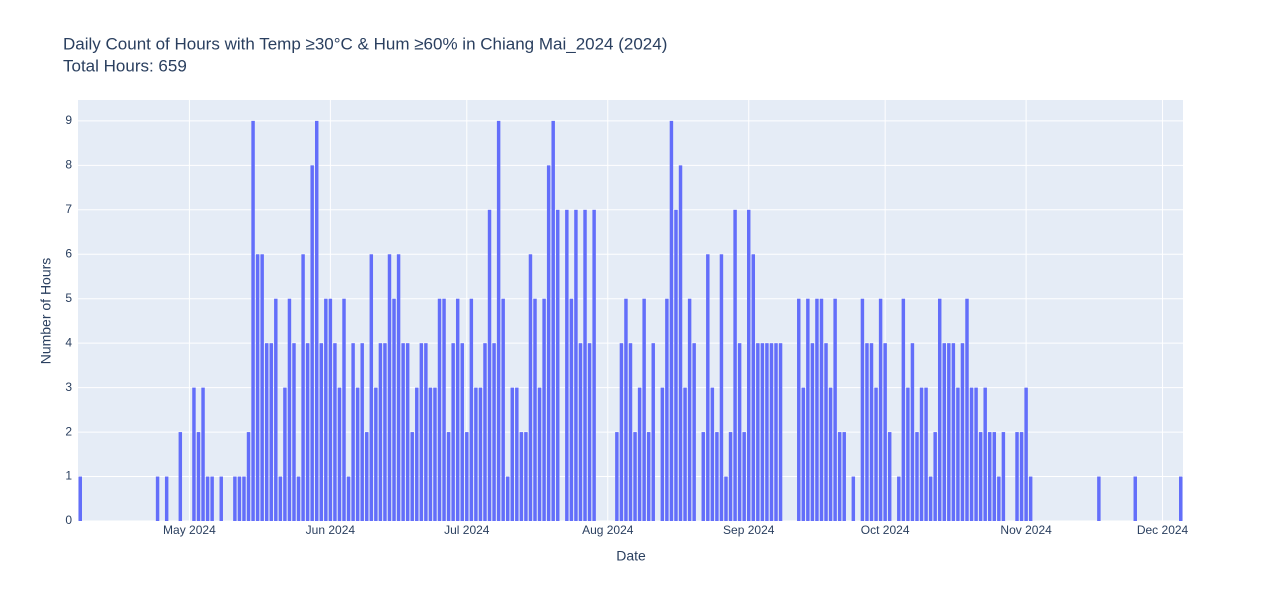 This screenshot has width=1263, height=602. I want to click on y-tick-label: 8, so click(68, 165).